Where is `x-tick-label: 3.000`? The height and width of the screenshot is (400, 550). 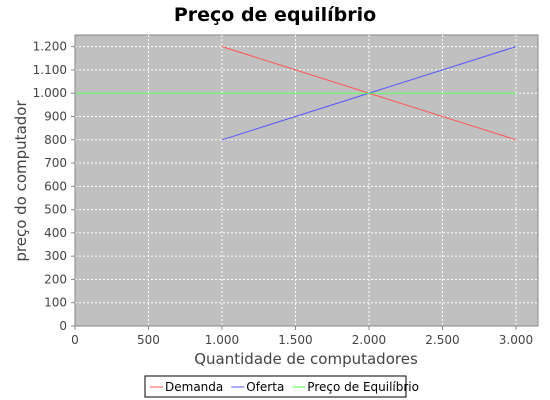 x-tick-label: 3.000 is located at coordinates (516, 340).